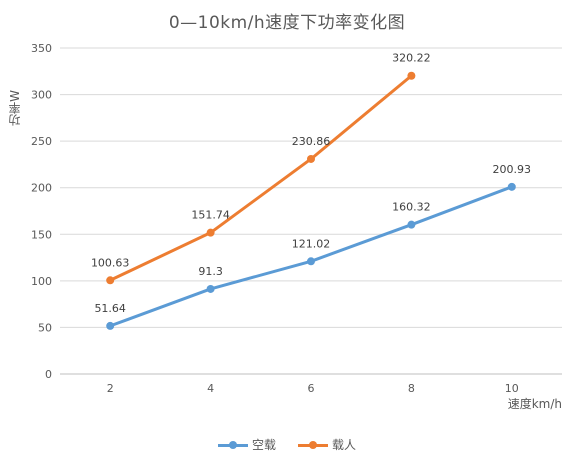  Describe the element at coordinates (110, 262) in the screenshot. I see `data-label: 100.63` at that location.